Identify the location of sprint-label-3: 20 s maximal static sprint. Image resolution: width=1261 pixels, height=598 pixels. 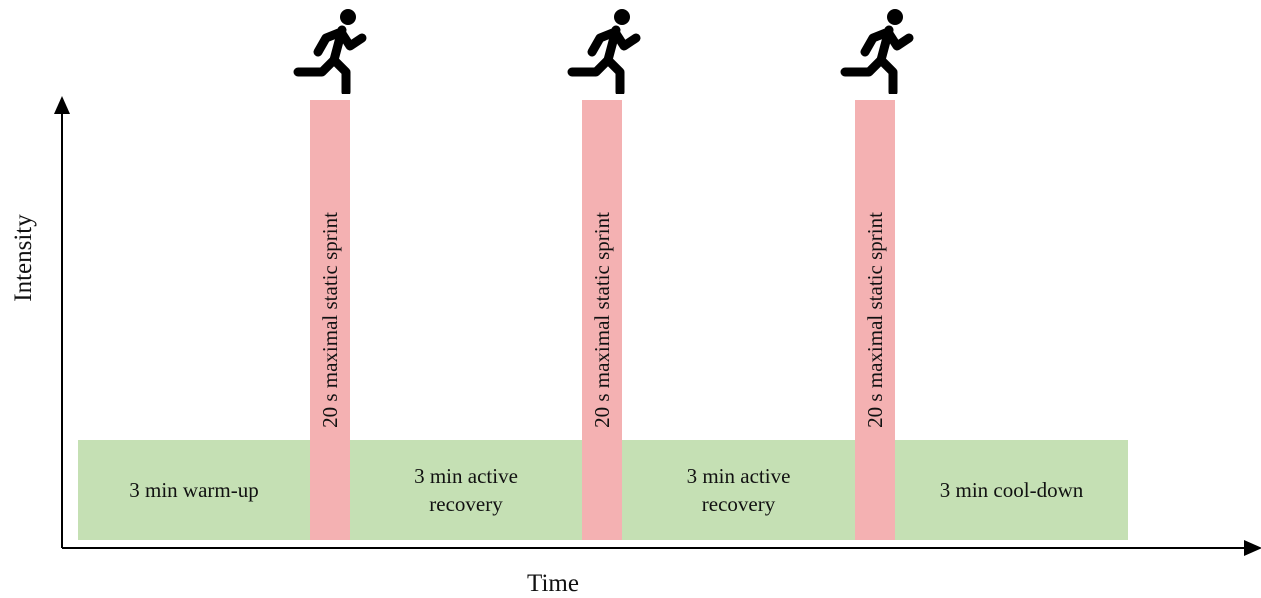
(875, 320).